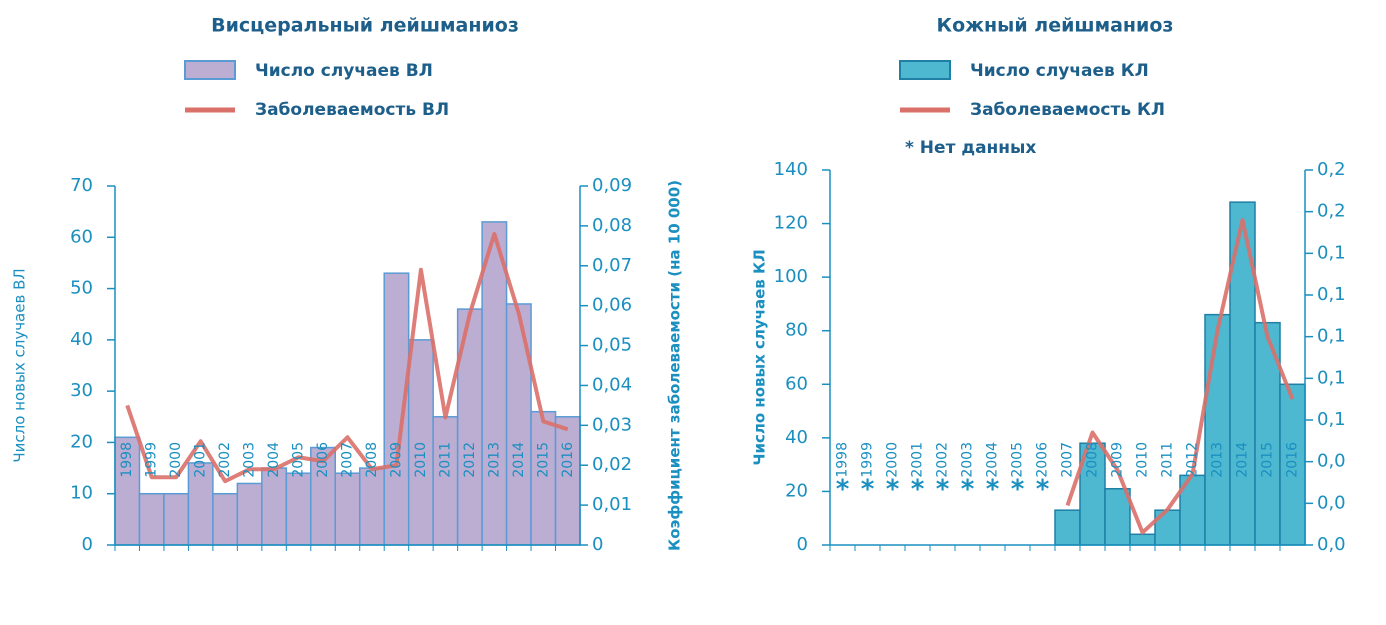 The height and width of the screenshot is (625, 1386). What do you see at coordinates (612, 504) in the screenshot?
I see `y2-tick-label: 0,01` at bounding box center [612, 504].